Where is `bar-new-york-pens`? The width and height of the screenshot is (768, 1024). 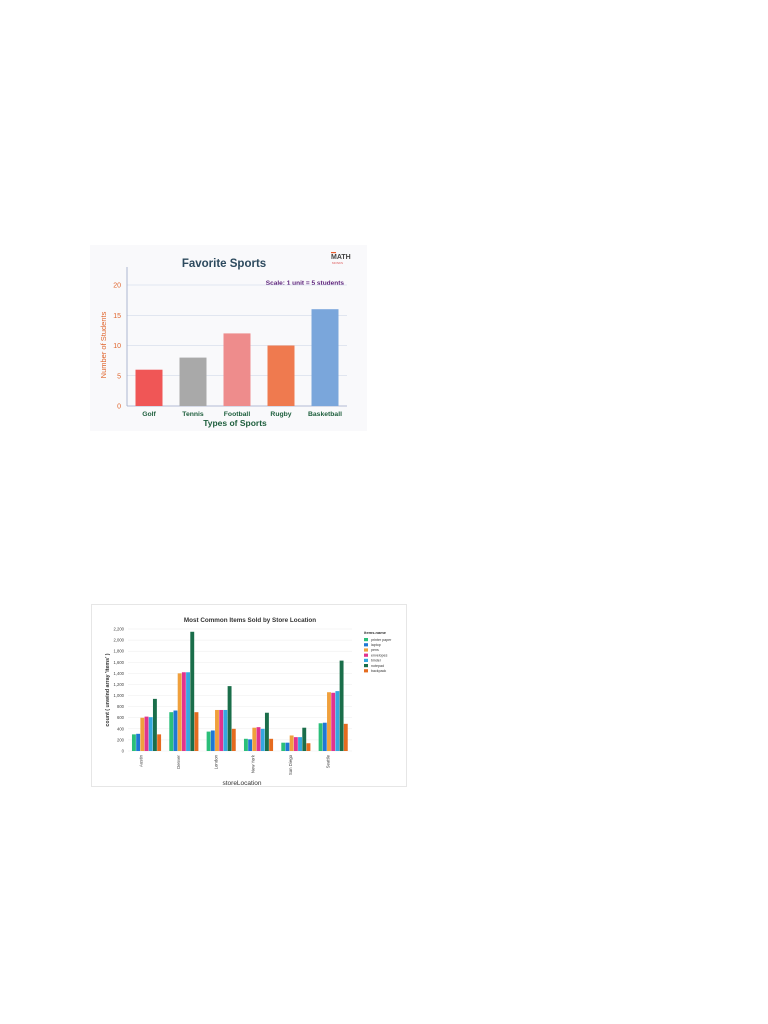
bar-new-york-pens is located at coordinates (254, 739).